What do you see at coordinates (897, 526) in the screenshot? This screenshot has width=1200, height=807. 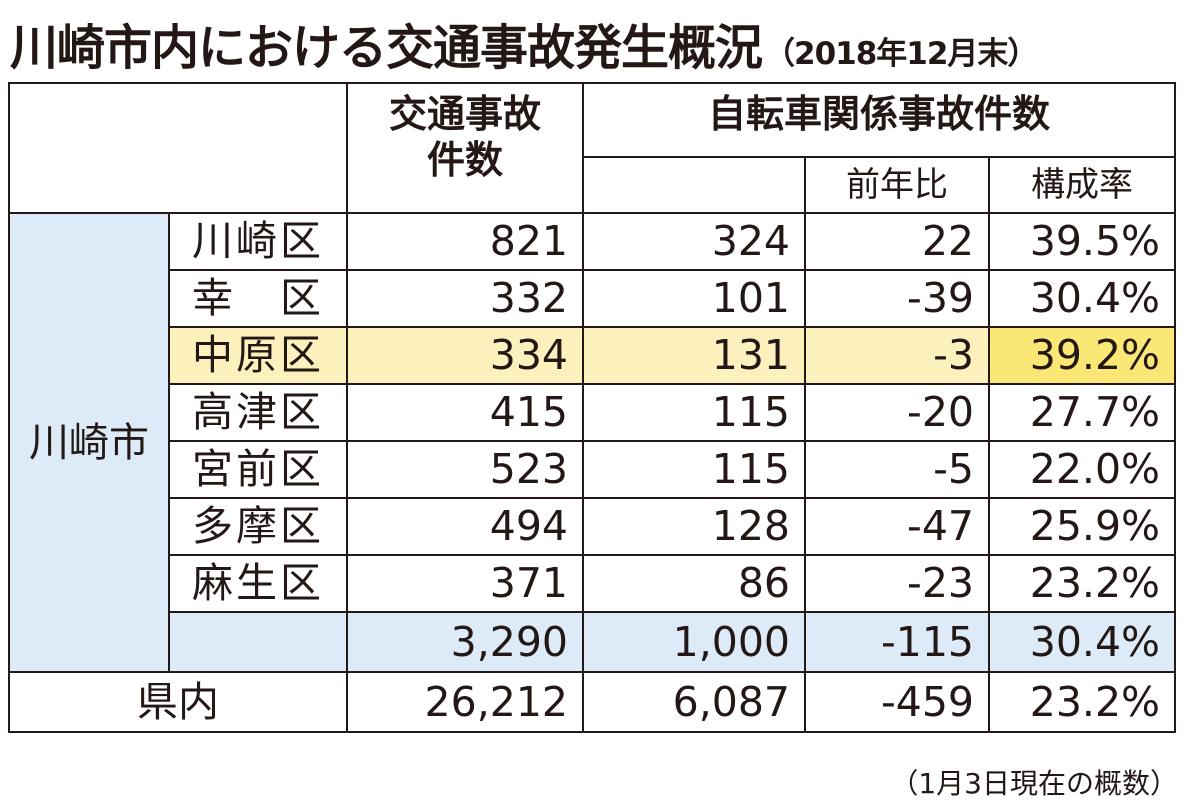 I see `yoy-cell: -47` at bounding box center [897, 526].